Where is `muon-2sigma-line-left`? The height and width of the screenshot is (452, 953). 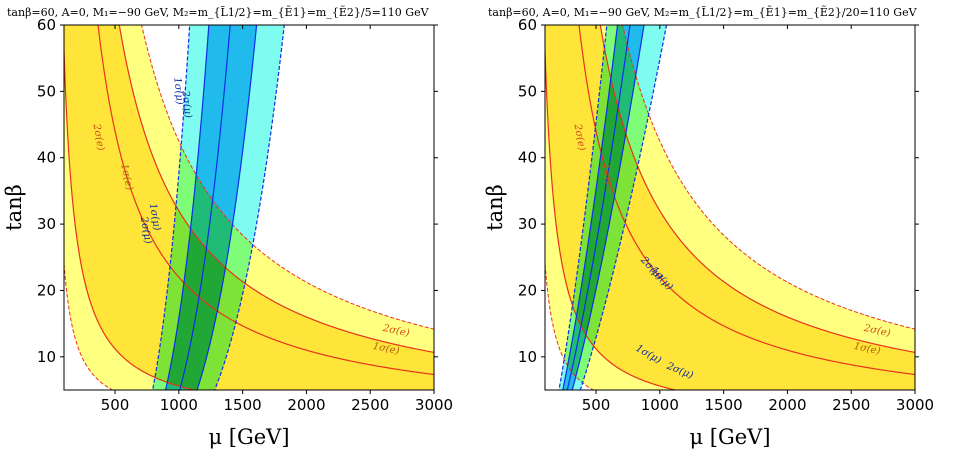
muon-2sigma-line-left is located at coordinates (583, 207).